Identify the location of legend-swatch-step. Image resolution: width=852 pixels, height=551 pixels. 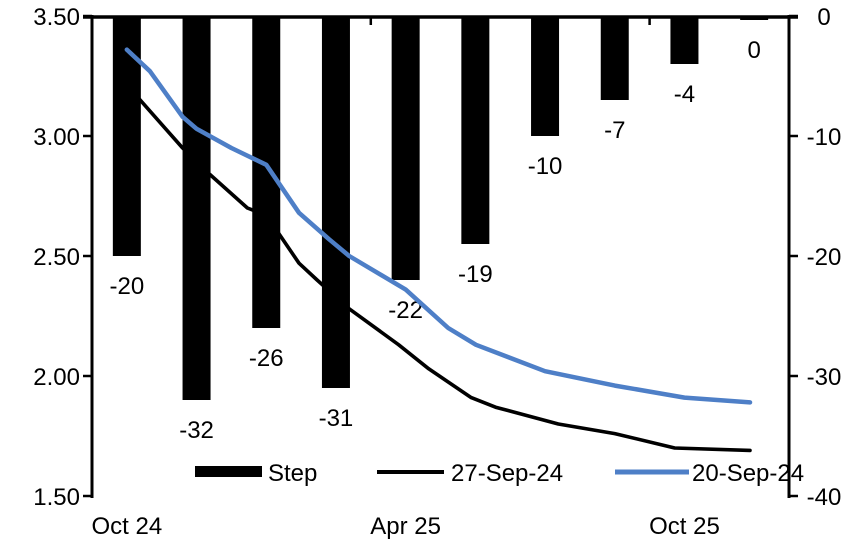
(228, 471).